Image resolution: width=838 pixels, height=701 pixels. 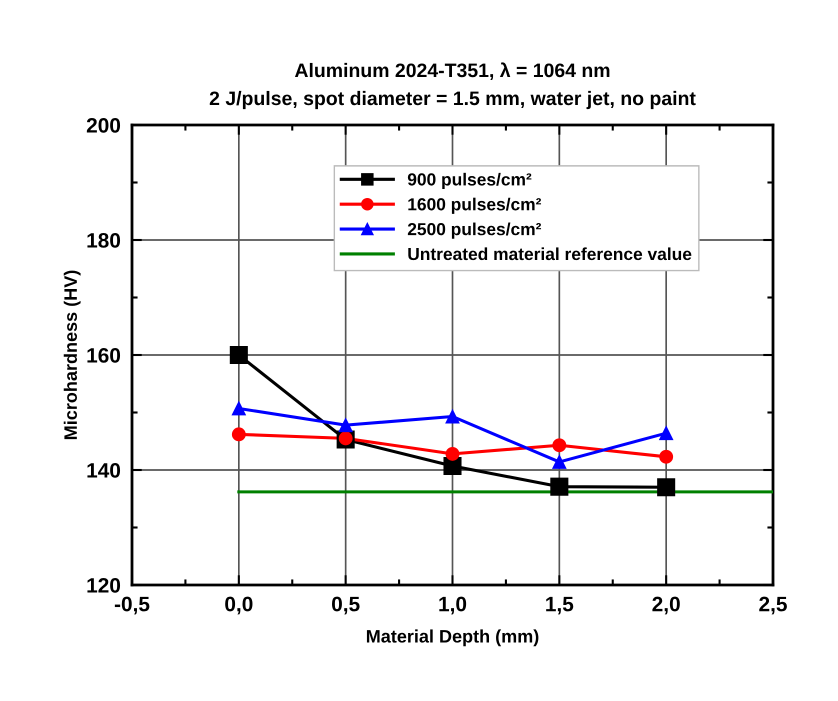 What do you see at coordinates (666, 605) in the screenshot?
I see `x-tick-label: 2,0` at bounding box center [666, 605].